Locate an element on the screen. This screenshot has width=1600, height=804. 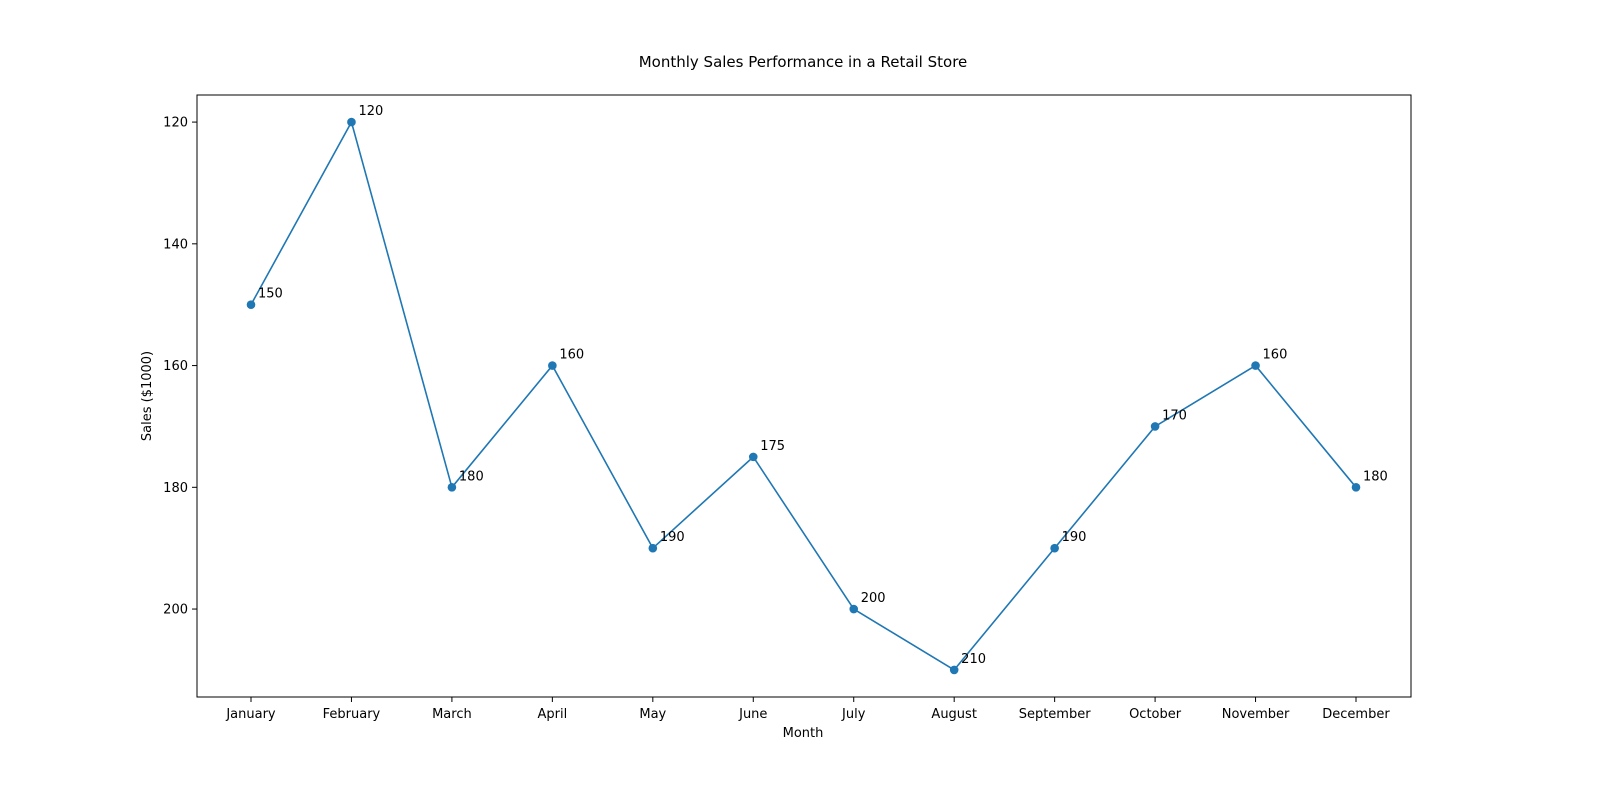
x-tick-label: November is located at coordinates (1256, 714).